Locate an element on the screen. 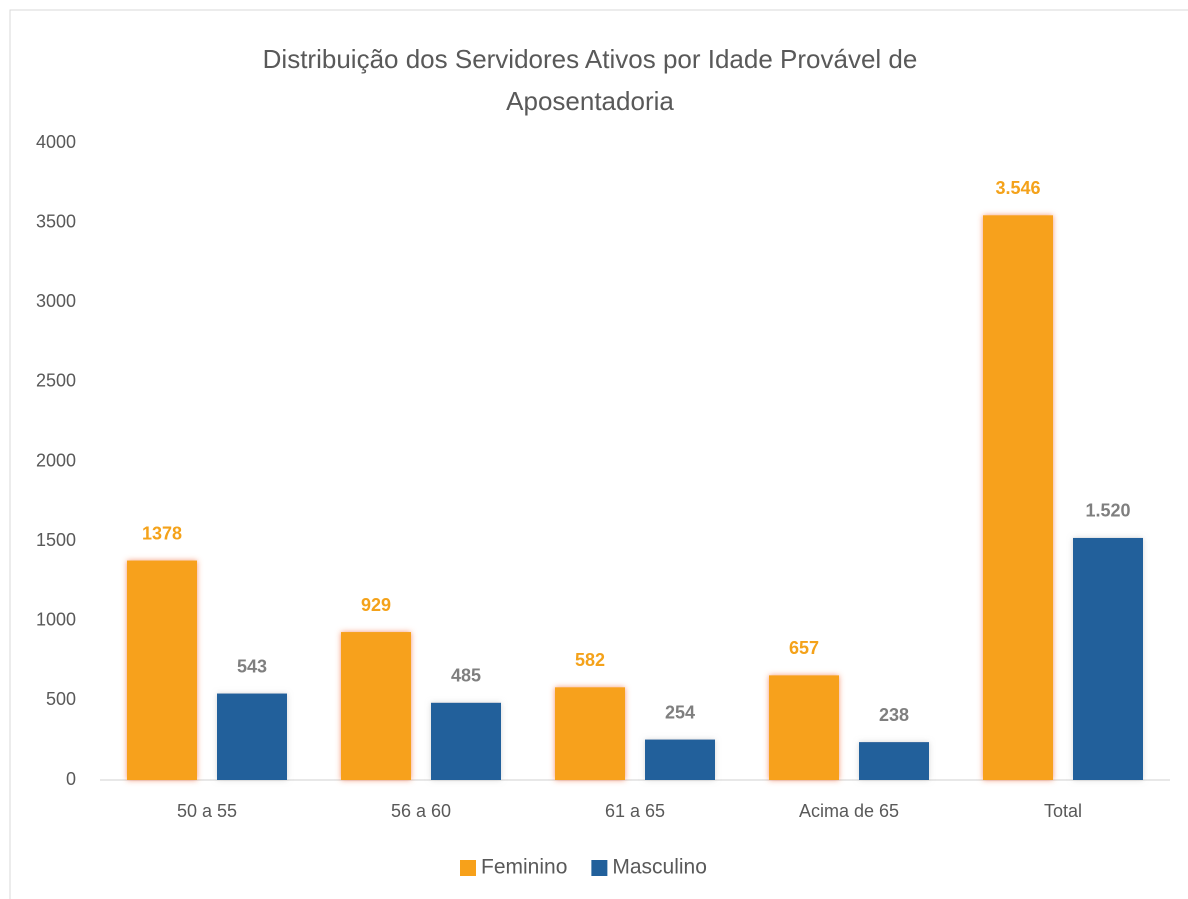 The image size is (1188, 899). x-tick-label: Total is located at coordinates (1063, 811).